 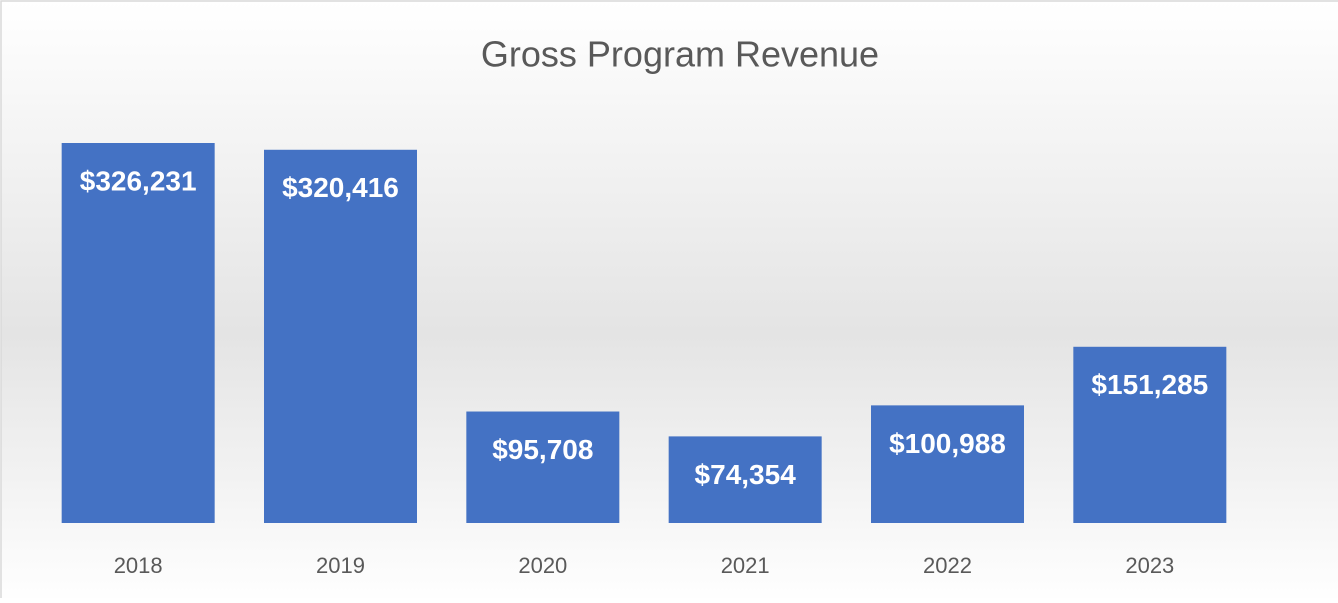 What do you see at coordinates (138, 565) in the screenshot?
I see `x-tick-label: 2018` at bounding box center [138, 565].